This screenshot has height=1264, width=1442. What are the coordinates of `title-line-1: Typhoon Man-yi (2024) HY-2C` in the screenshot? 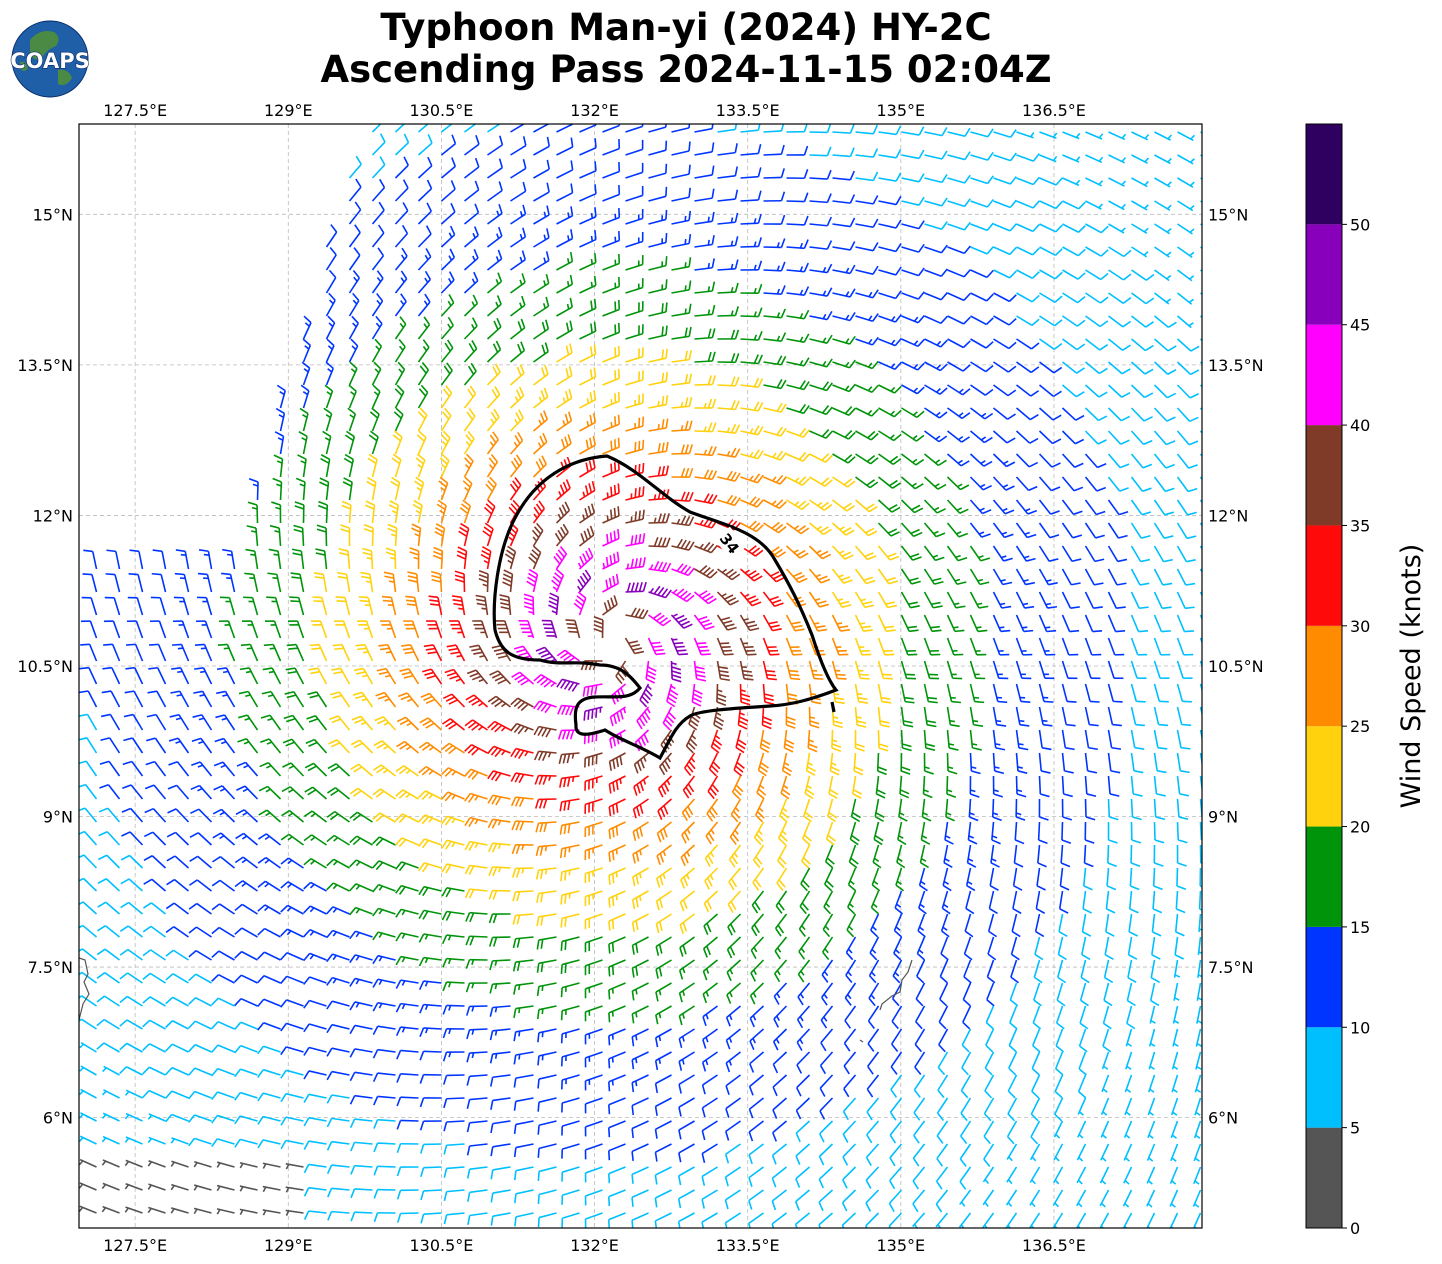 It's located at (685, 27).